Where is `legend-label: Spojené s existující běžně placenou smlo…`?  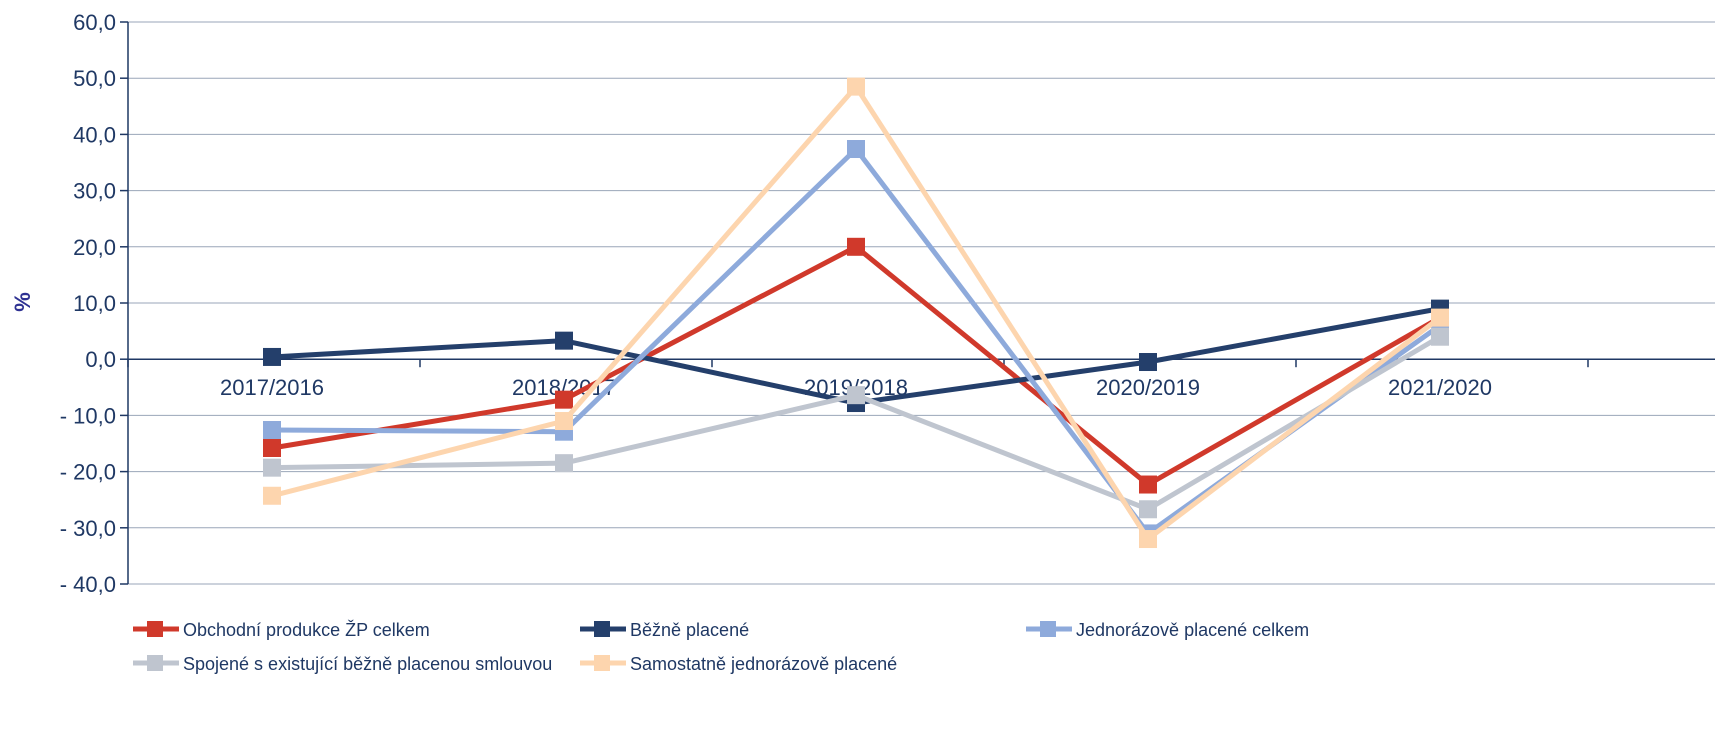 legend-label: Spojené s existující běžně placenou smlo… is located at coordinates (367, 664).